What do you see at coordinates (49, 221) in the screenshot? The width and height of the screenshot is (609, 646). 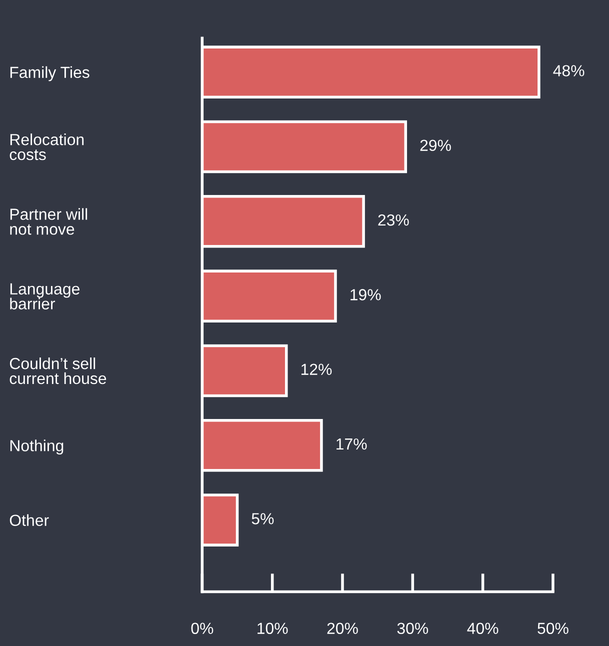 I see `y-tick-label: Partner will not move` at bounding box center [49, 221].